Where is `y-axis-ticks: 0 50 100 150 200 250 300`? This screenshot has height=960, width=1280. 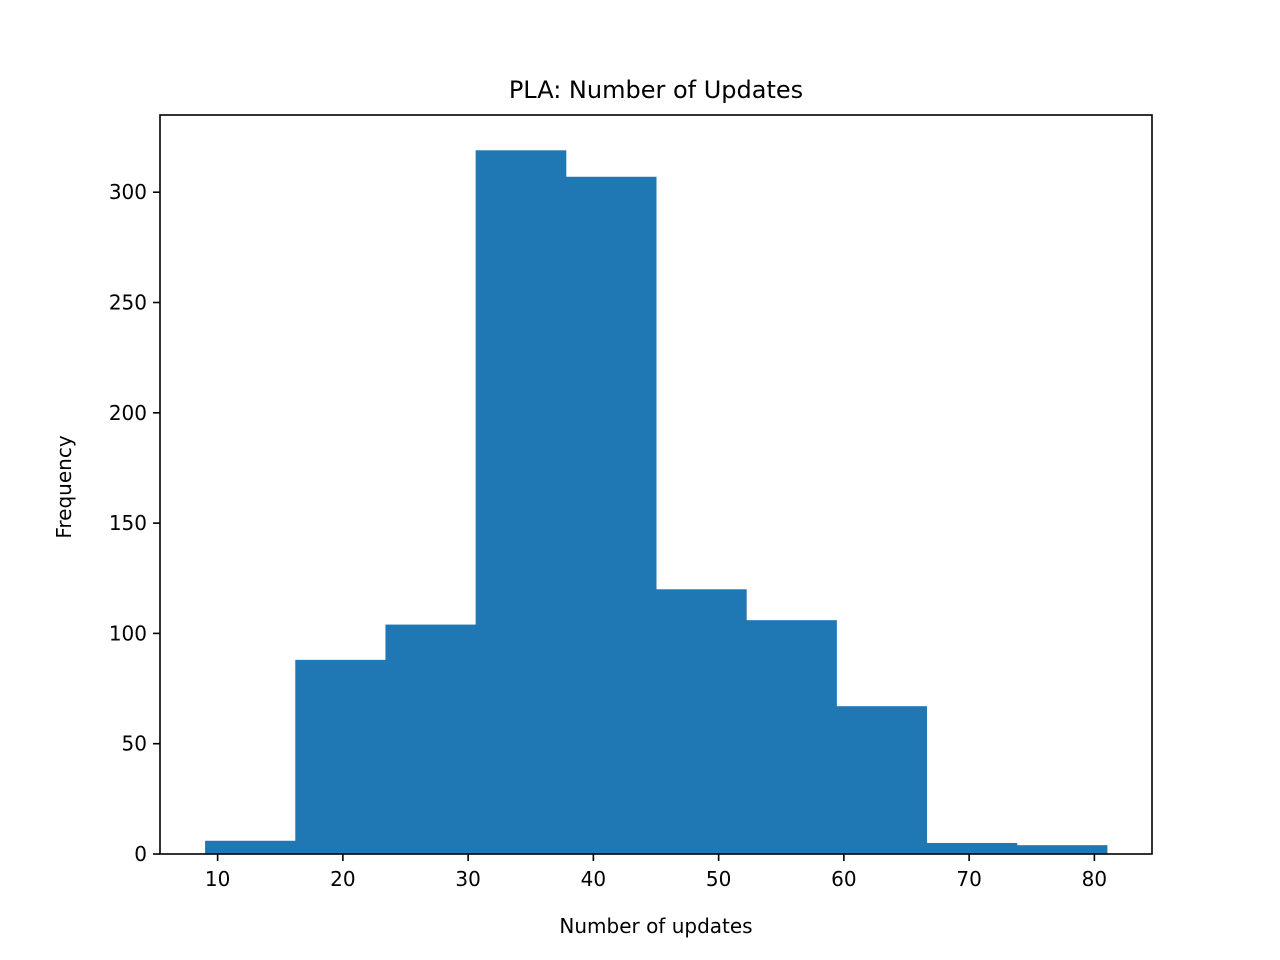 y-axis-ticks: 0 50 100 150 200 250 300 is located at coordinates (134, 523).